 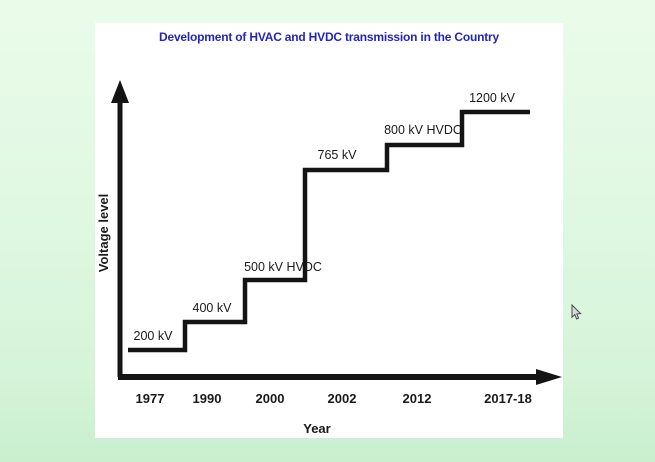 What do you see at coordinates (423, 130) in the screenshot?
I see `step-value-label: 800 kV HVDC` at bounding box center [423, 130].